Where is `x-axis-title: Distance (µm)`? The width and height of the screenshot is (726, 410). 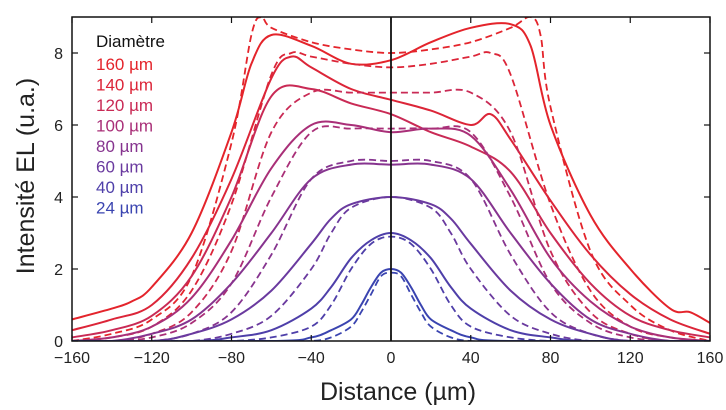 x-axis-title: Distance (µm) is located at coordinates (398, 392).